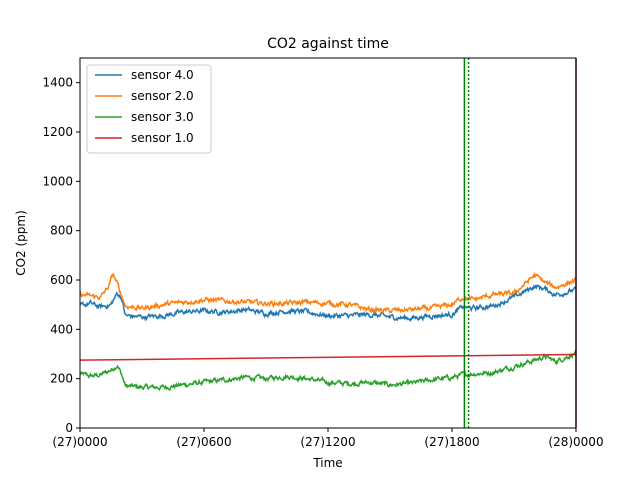 The width and height of the screenshot is (640, 480). What do you see at coordinates (57, 132) in the screenshot?
I see `y-tick-label: 1200` at bounding box center [57, 132].